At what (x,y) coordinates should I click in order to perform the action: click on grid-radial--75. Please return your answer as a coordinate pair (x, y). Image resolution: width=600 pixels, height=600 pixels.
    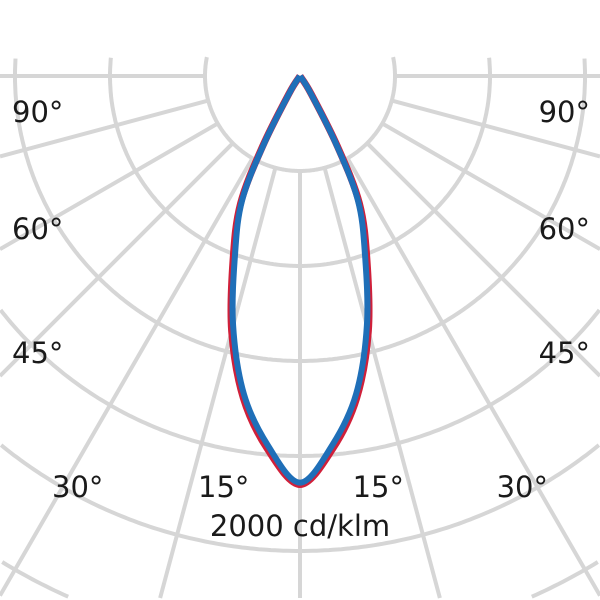
    Looking at the image, I should click on (104, 128).